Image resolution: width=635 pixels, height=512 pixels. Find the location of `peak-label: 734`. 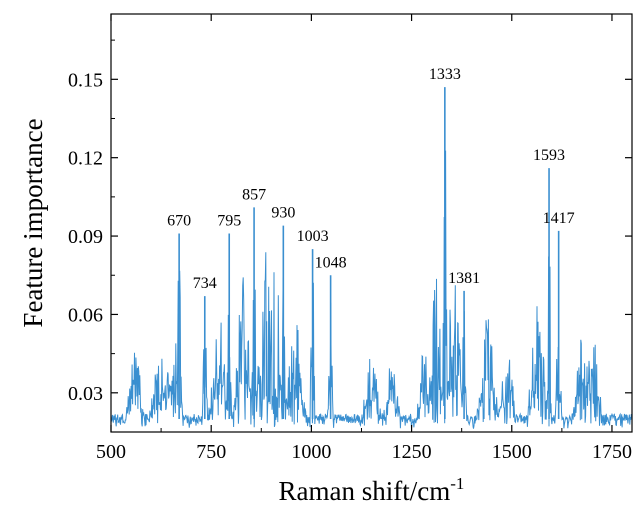

peak-label: 734 is located at coordinates (205, 283).